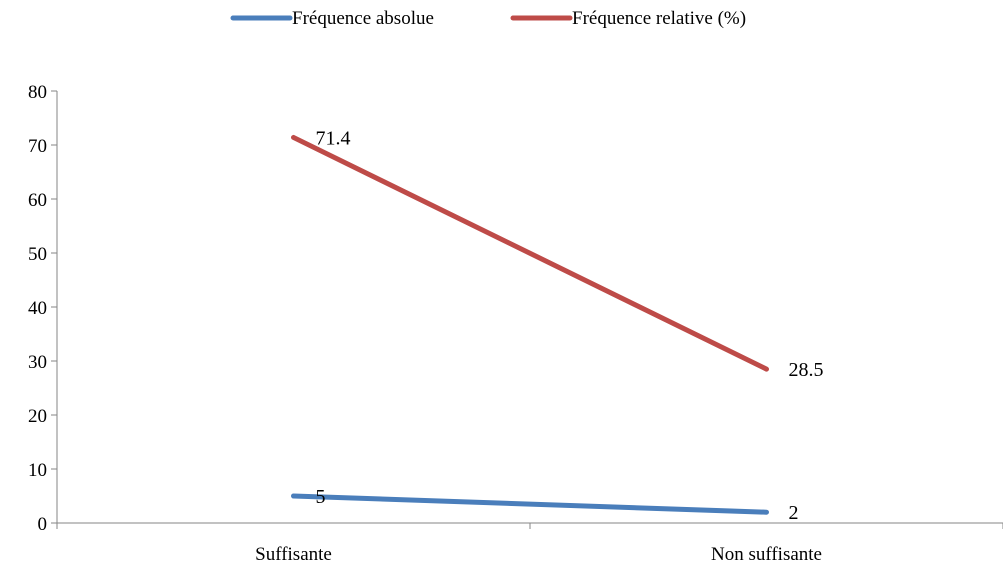 Image resolution: width=1003 pixels, height=565 pixels. Describe the element at coordinates (333, 138) in the screenshot. I see `data-label-relative-suffisante: 71.4` at that location.